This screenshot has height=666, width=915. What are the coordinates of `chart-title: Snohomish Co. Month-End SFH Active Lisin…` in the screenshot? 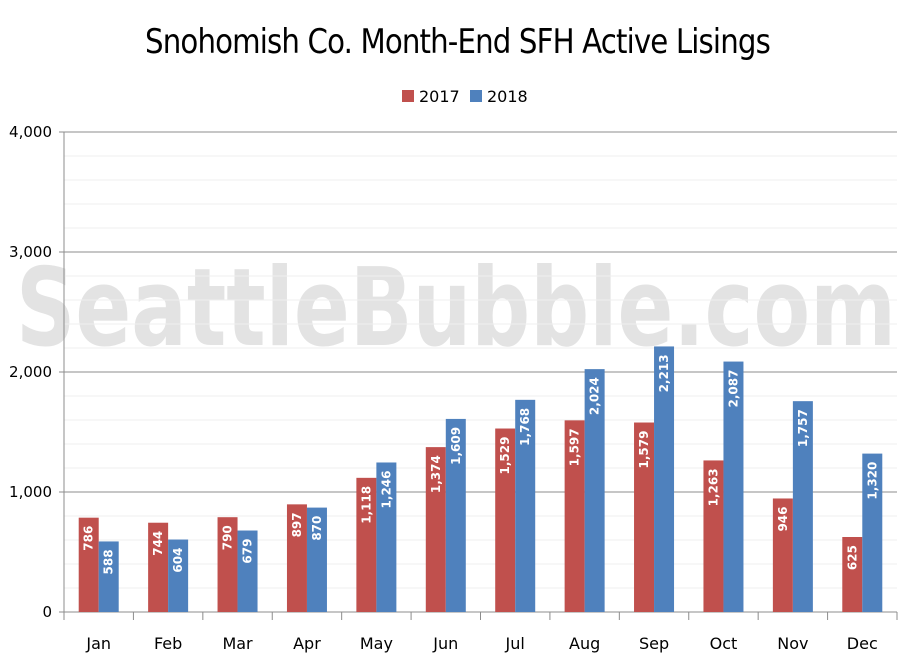 It's located at (458, 42).